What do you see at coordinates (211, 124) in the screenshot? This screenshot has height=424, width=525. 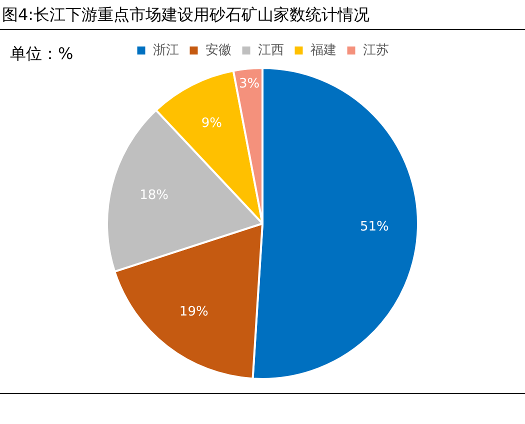 I see `data-label: 9%` at bounding box center [211, 124].